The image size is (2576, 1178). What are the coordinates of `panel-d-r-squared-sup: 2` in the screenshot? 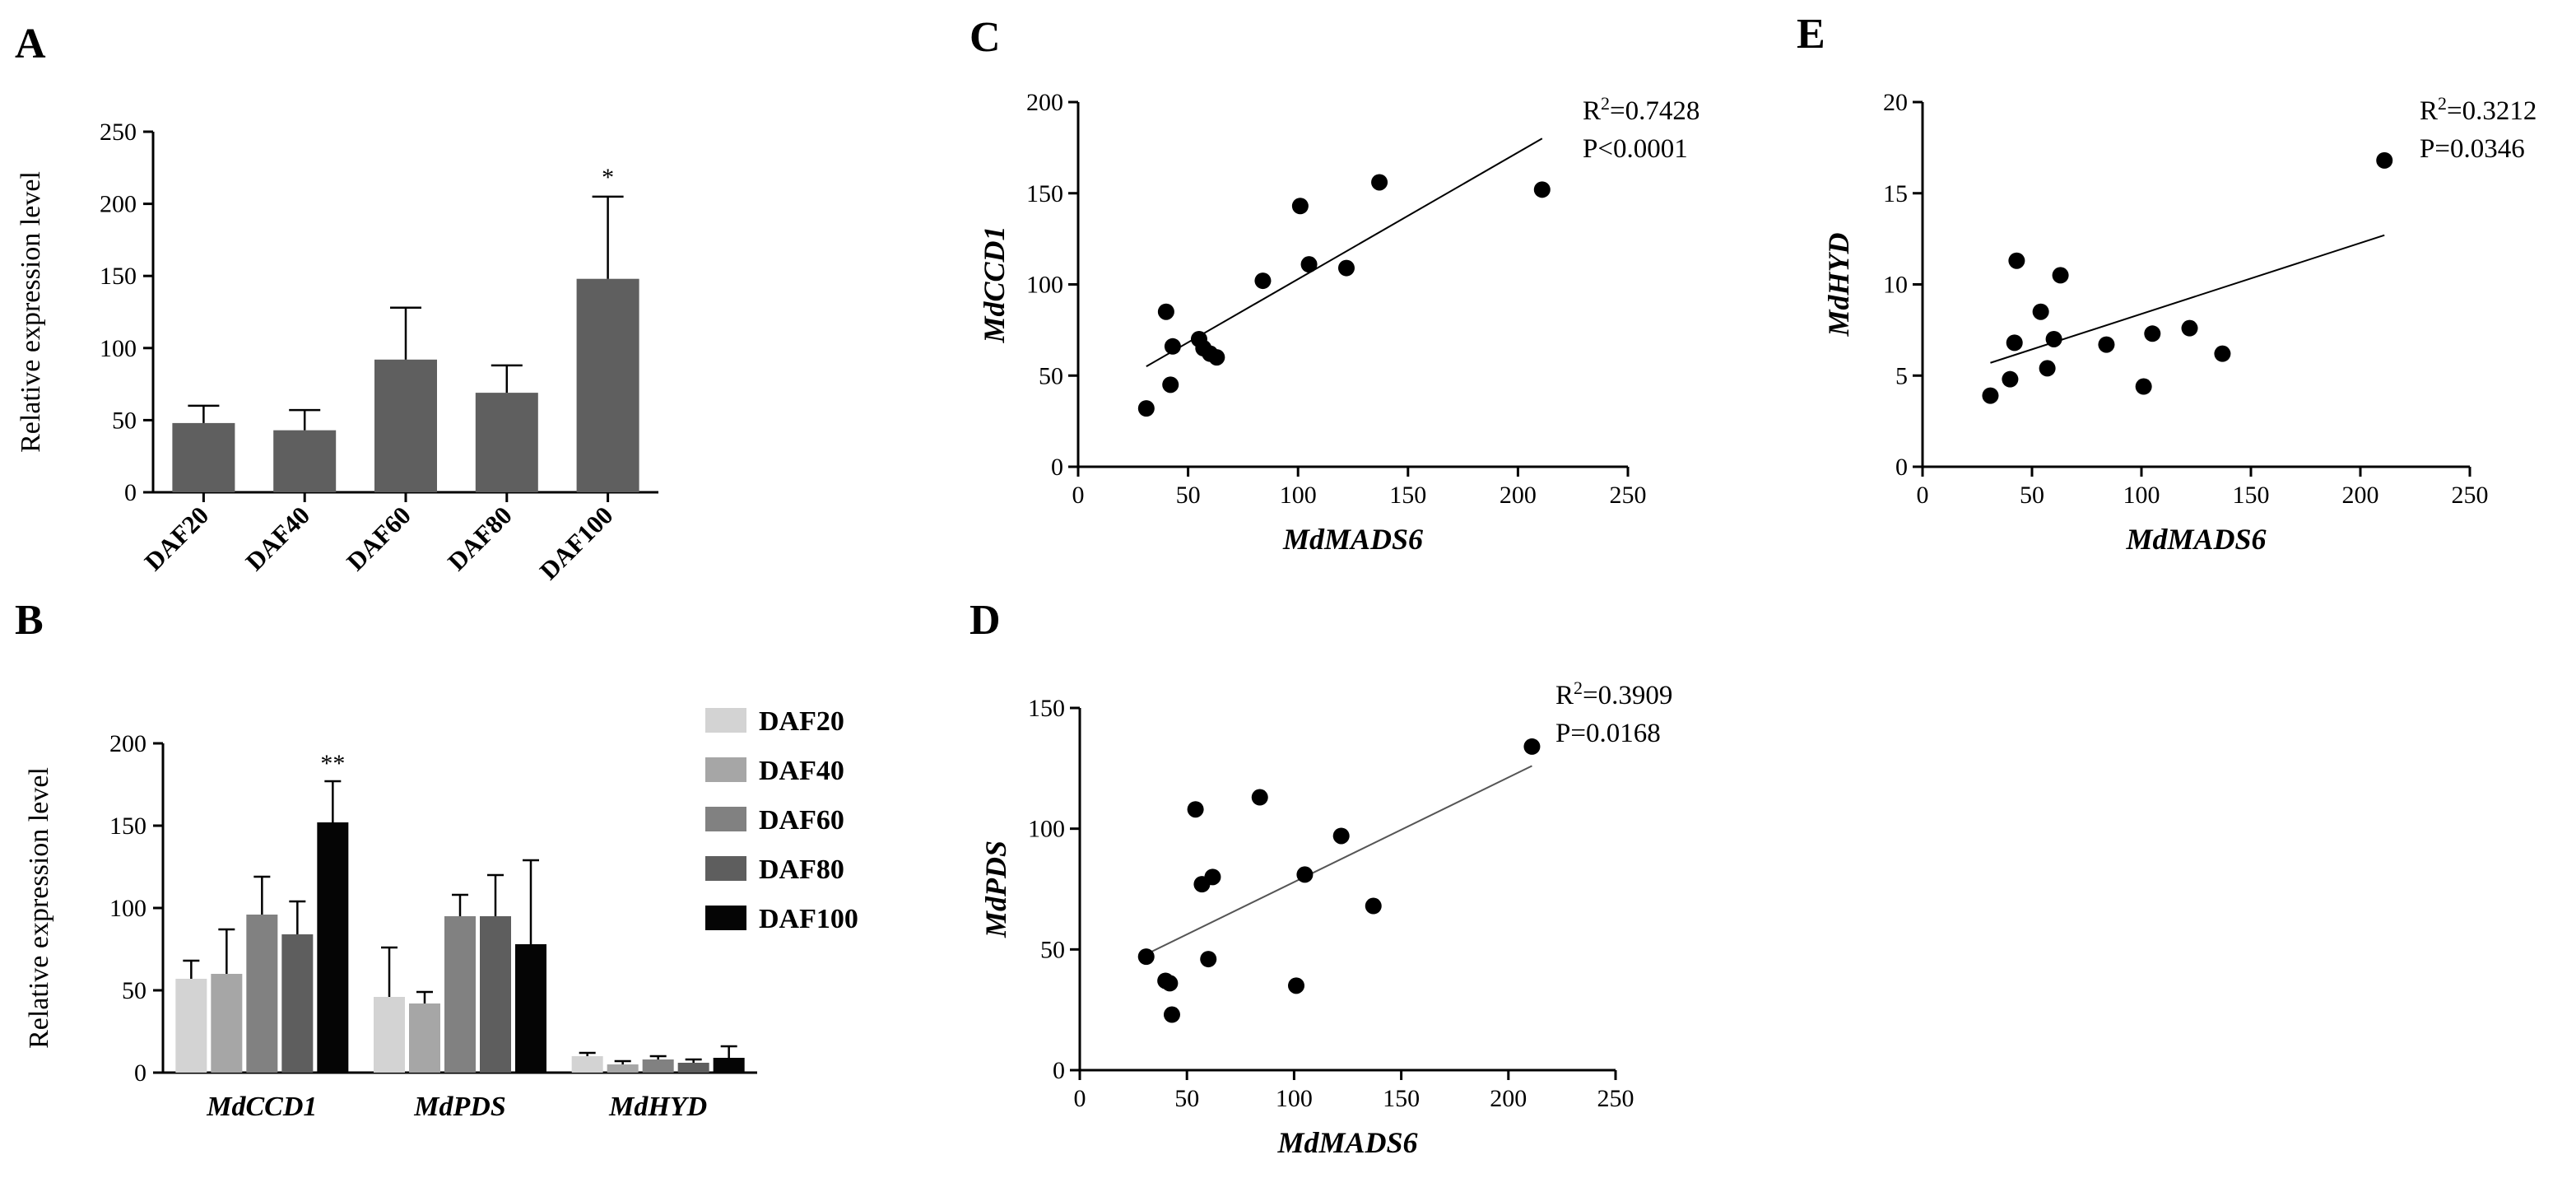 It's located at (1578, 687).